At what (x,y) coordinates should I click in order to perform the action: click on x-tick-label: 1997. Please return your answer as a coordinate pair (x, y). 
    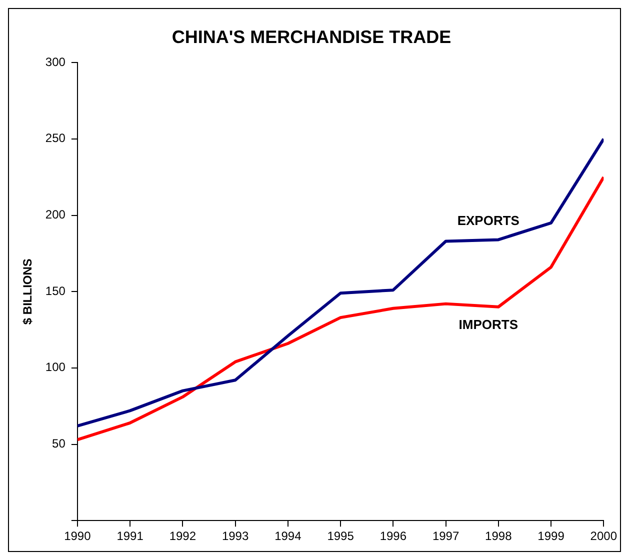
    Looking at the image, I should click on (446, 536).